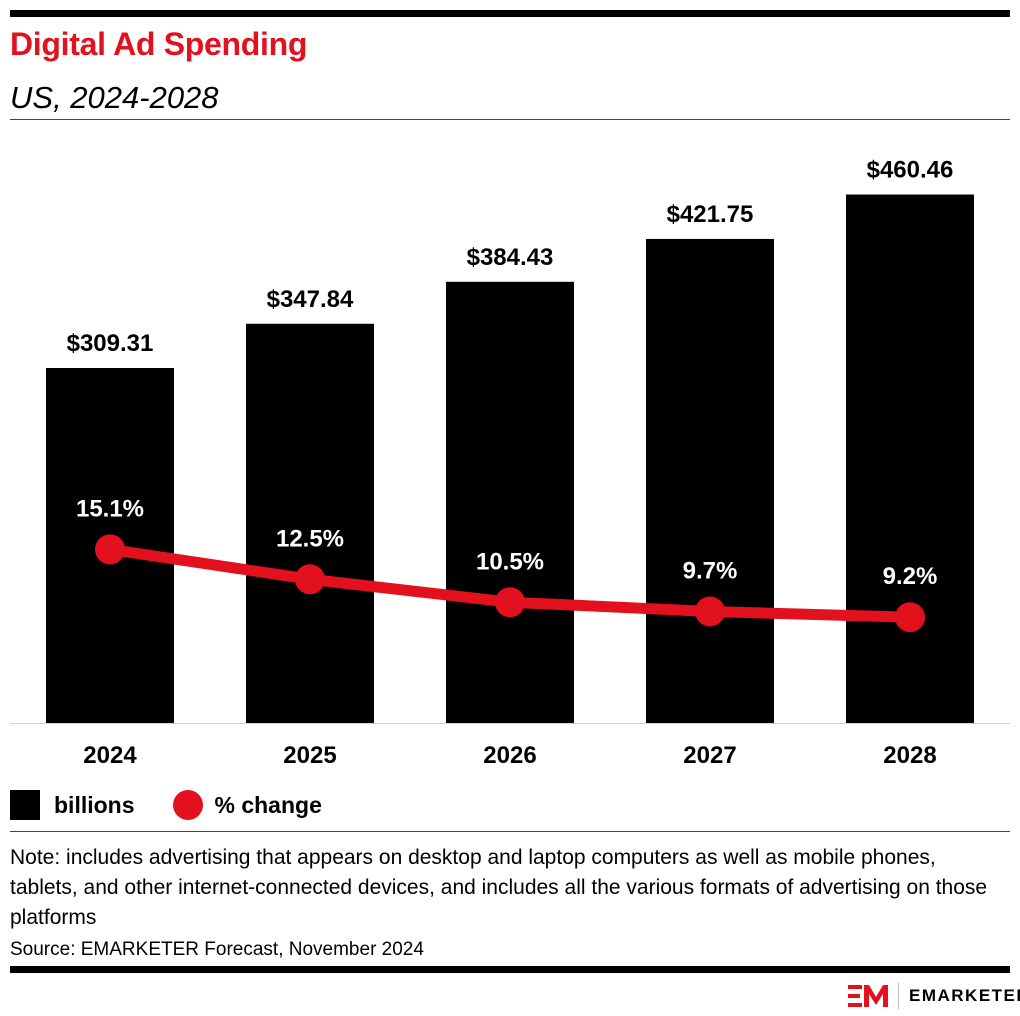  What do you see at coordinates (710, 481) in the screenshot?
I see `bar-2027` at bounding box center [710, 481].